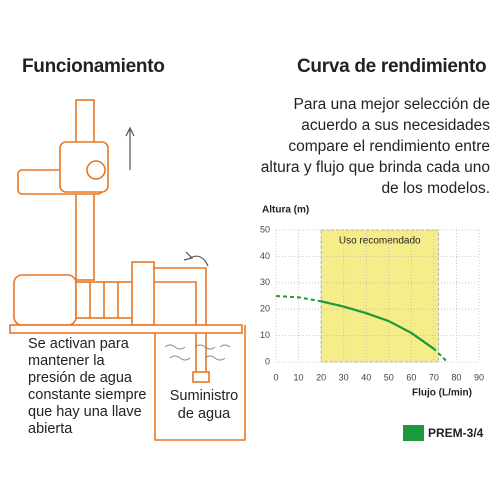  What do you see at coordinates (285, 210) in the screenshot?
I see `y-axis-label: Altura (m)` at bounding box center [285, 210].